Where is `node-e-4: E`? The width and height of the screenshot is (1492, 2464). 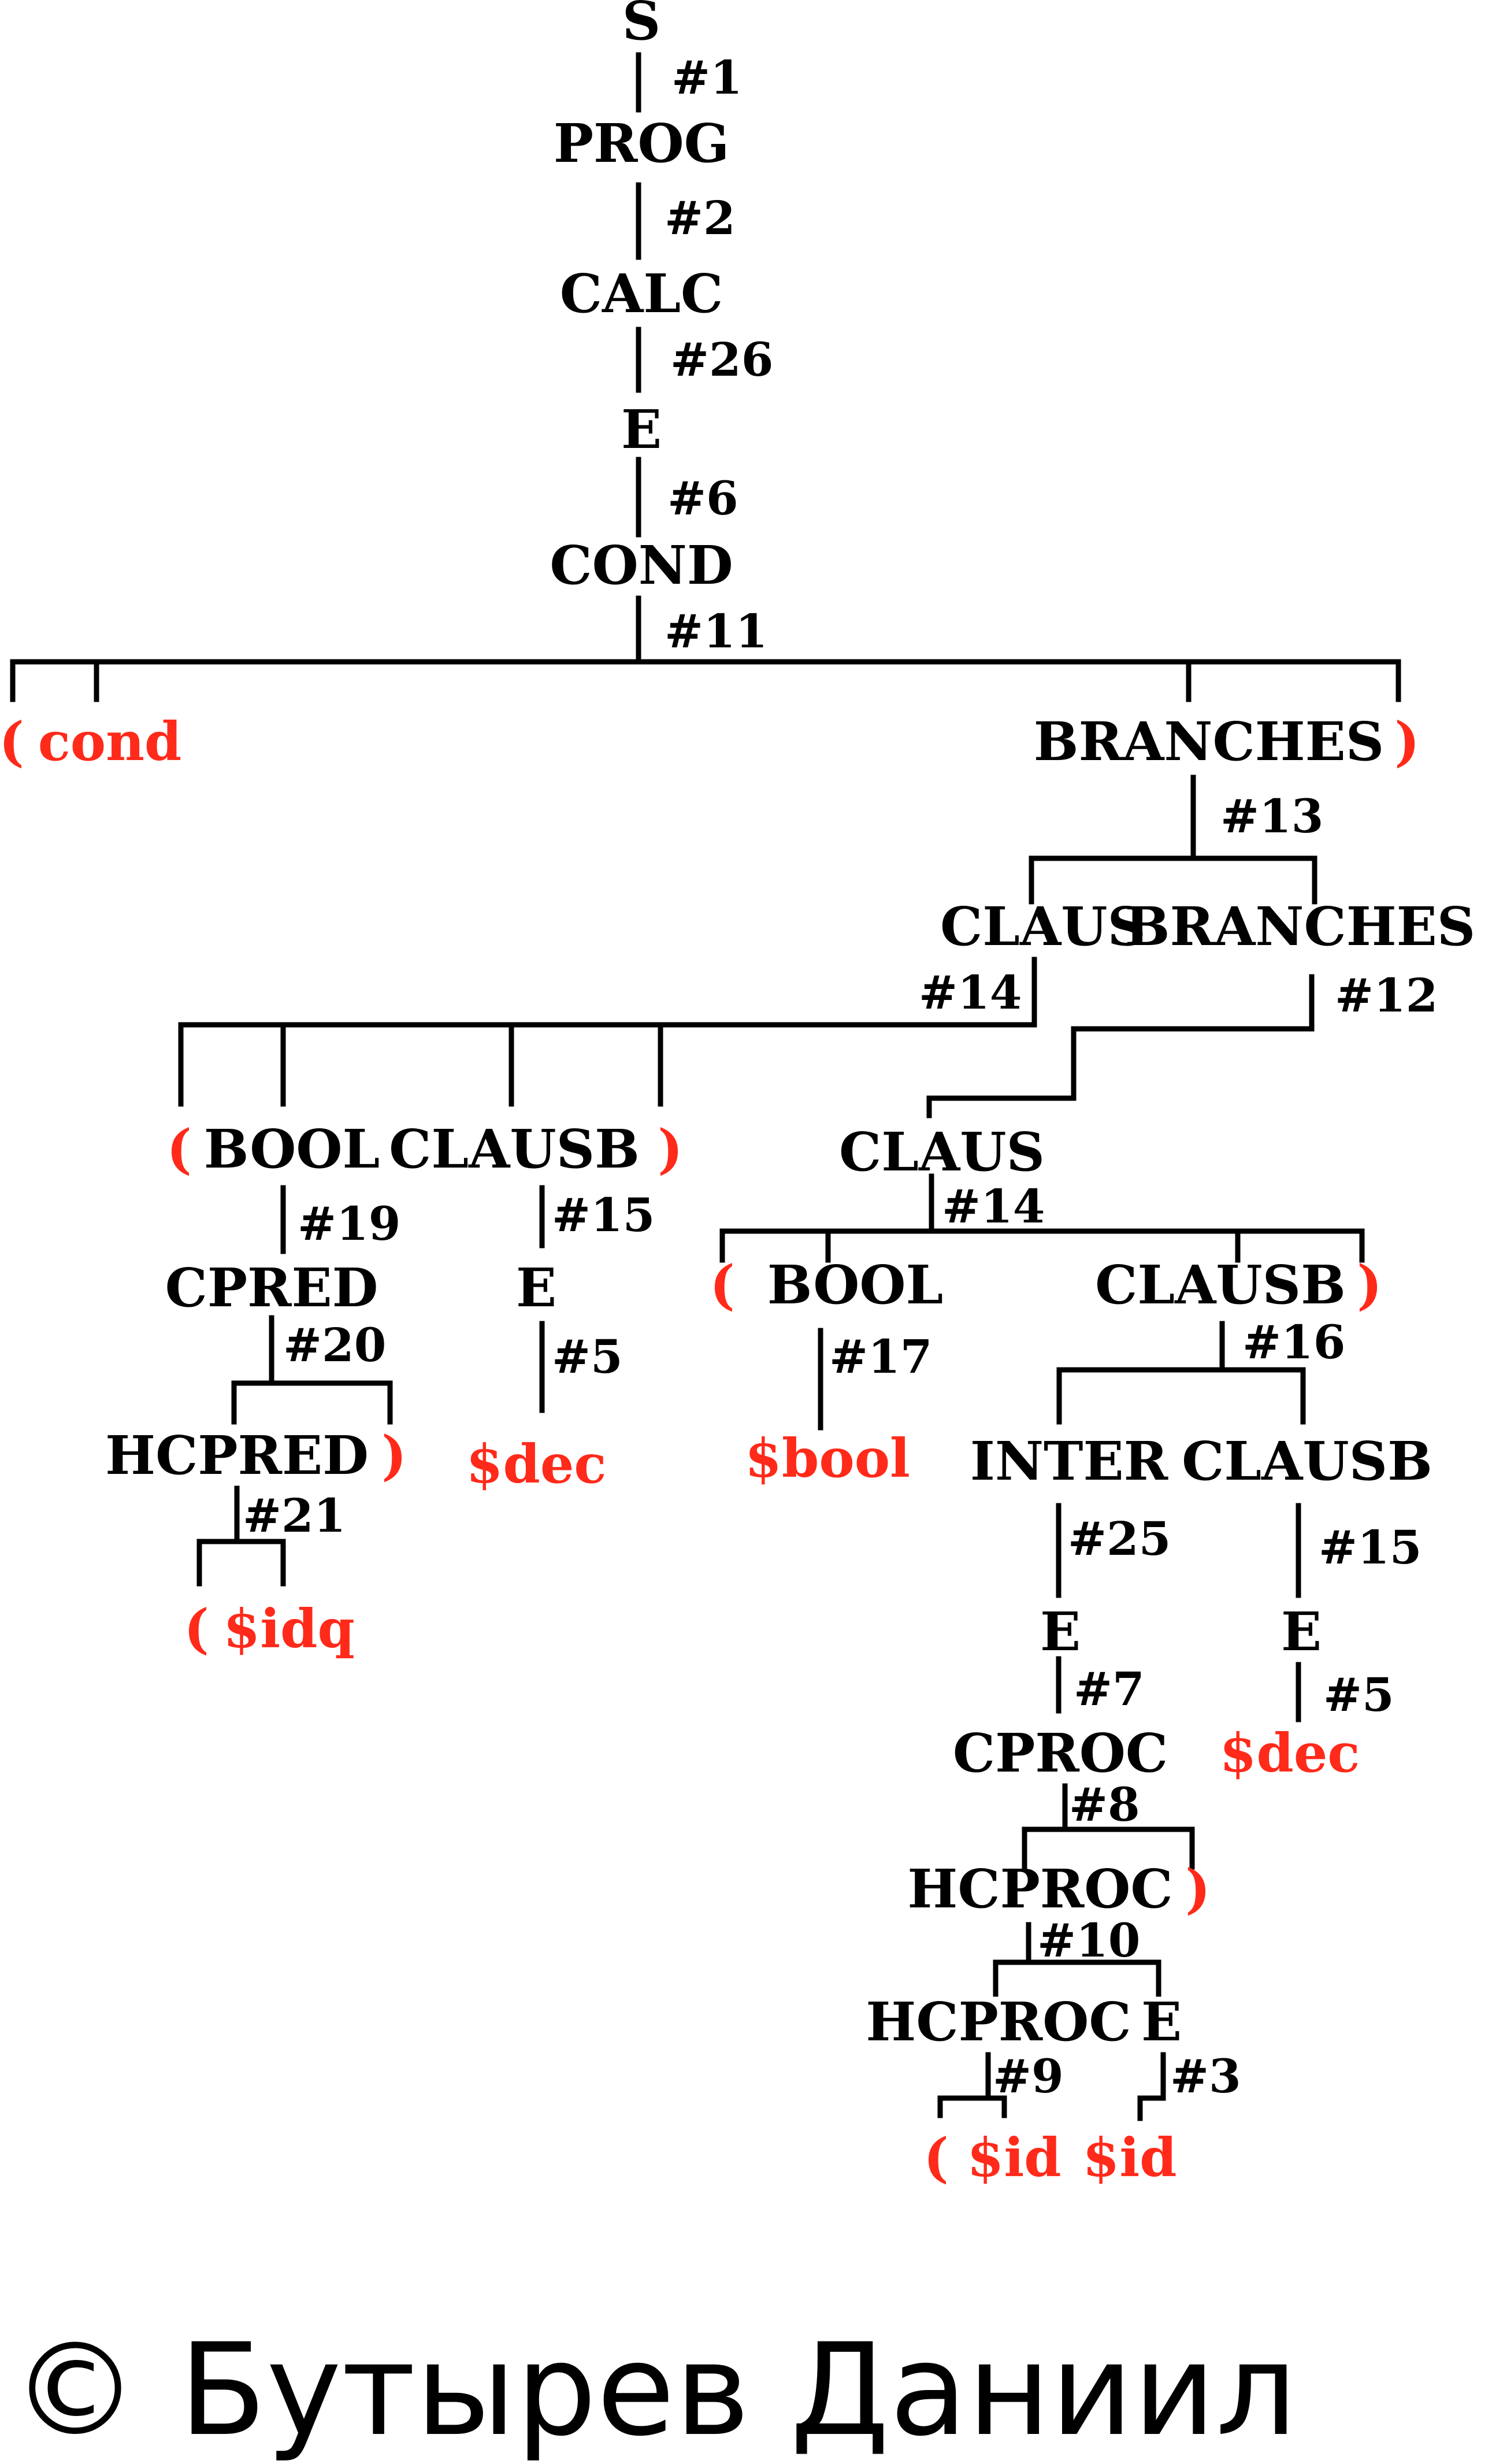 node-e-4: E is located at coordinates (1301, 1631).